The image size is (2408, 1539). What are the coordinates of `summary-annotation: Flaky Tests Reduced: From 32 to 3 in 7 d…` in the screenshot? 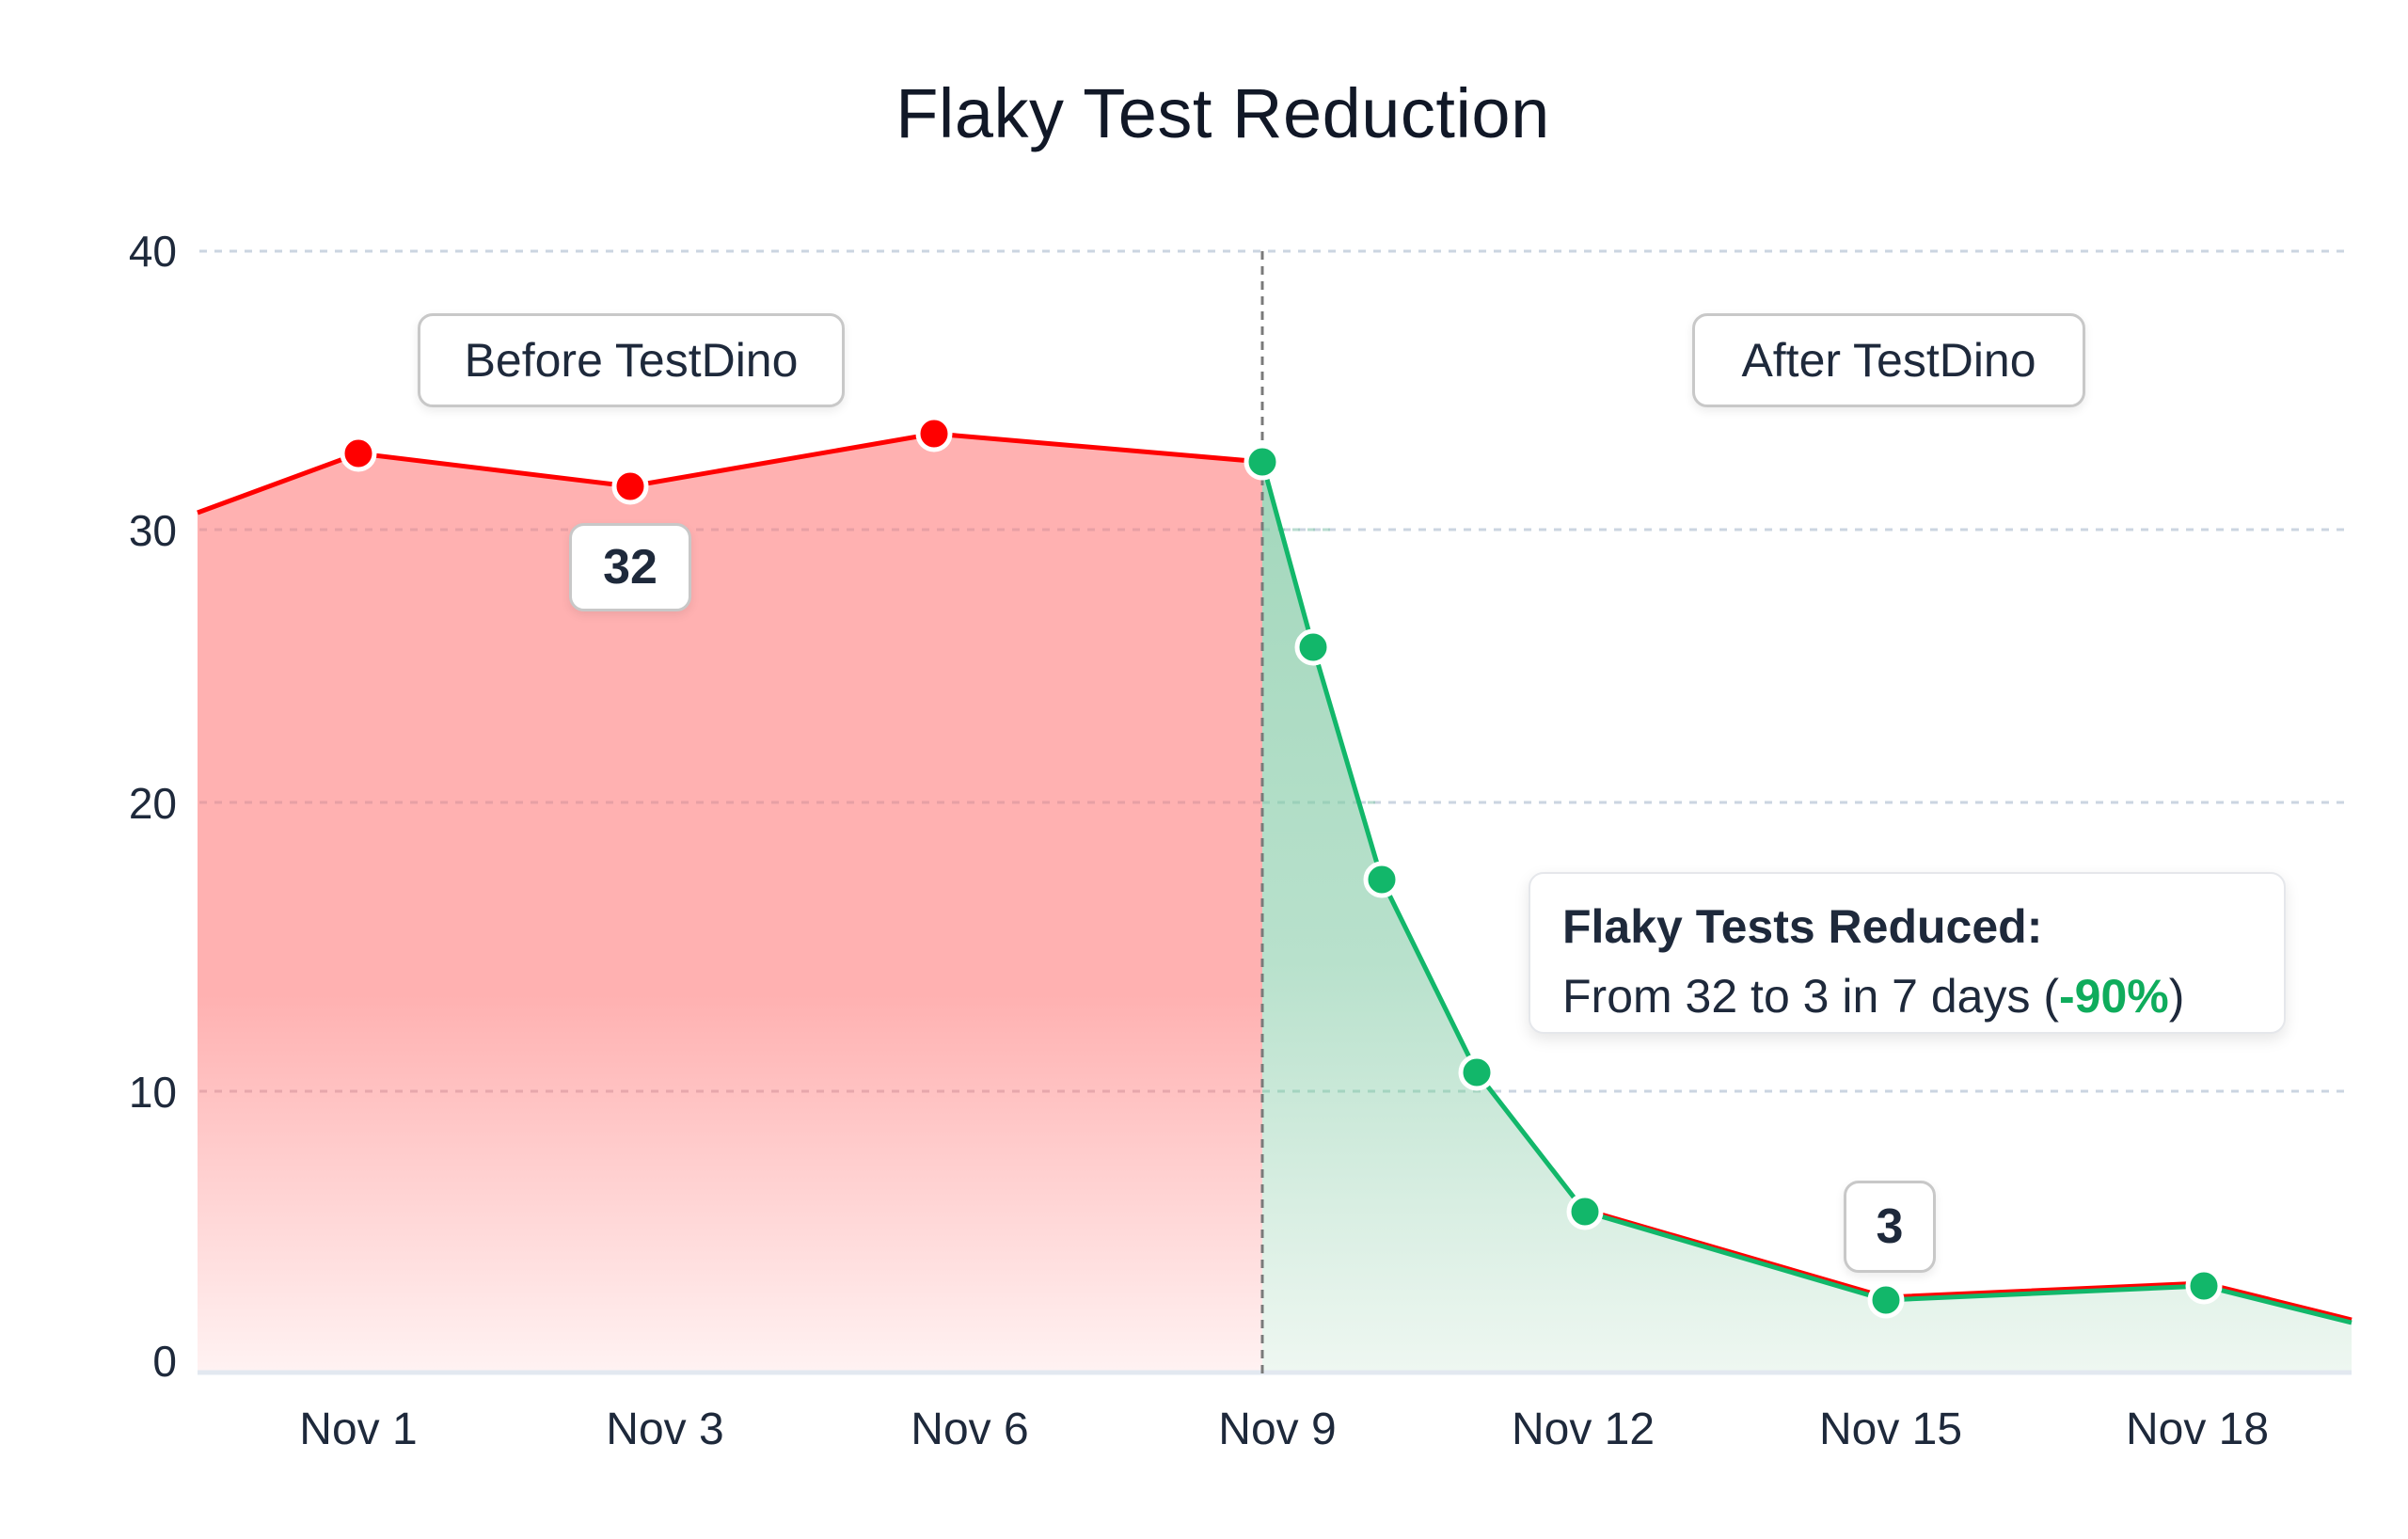 It's located at (1908, 953).